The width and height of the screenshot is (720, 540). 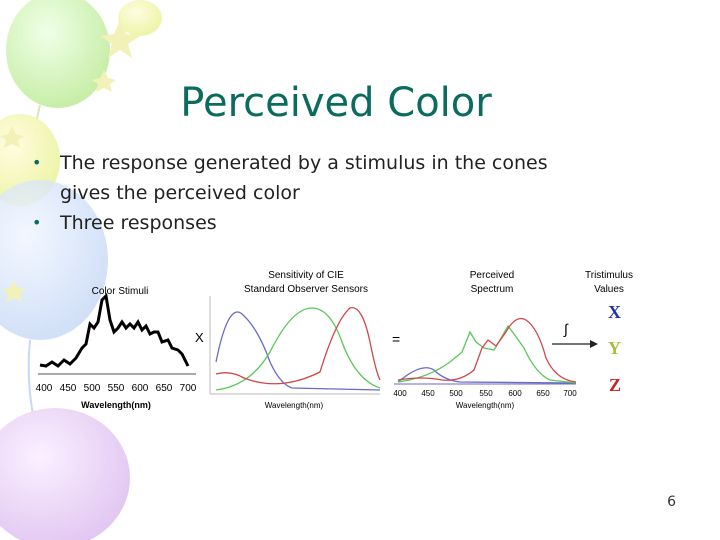 I want to click on tristimulus-x: X, so click(x=614, y=312).